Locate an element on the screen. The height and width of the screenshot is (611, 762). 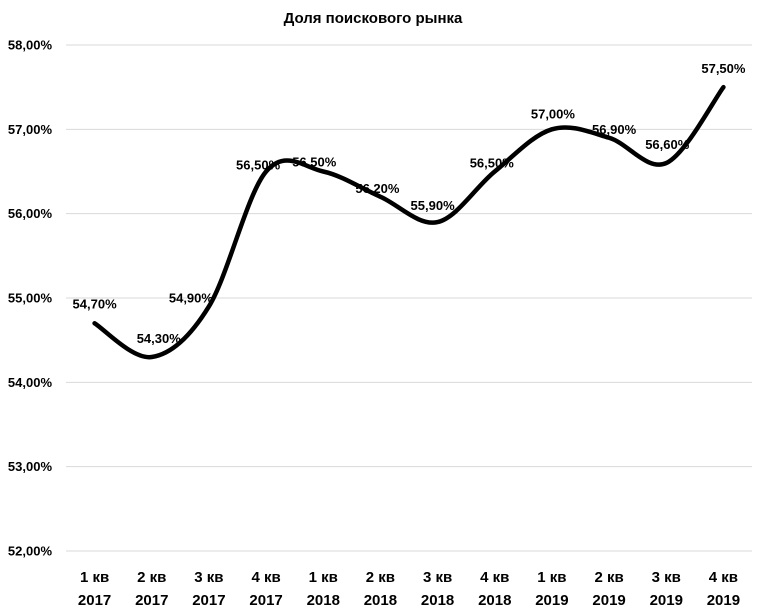
y-tick-label: 57,00% is located at coordinates (30, 129).